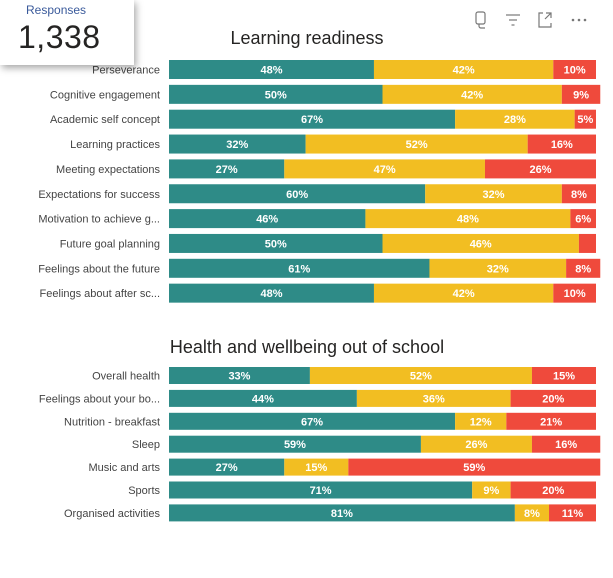 The width and height of the screenshot is (613, 578). I want to click on data-label: 44%, so click(263, 399).